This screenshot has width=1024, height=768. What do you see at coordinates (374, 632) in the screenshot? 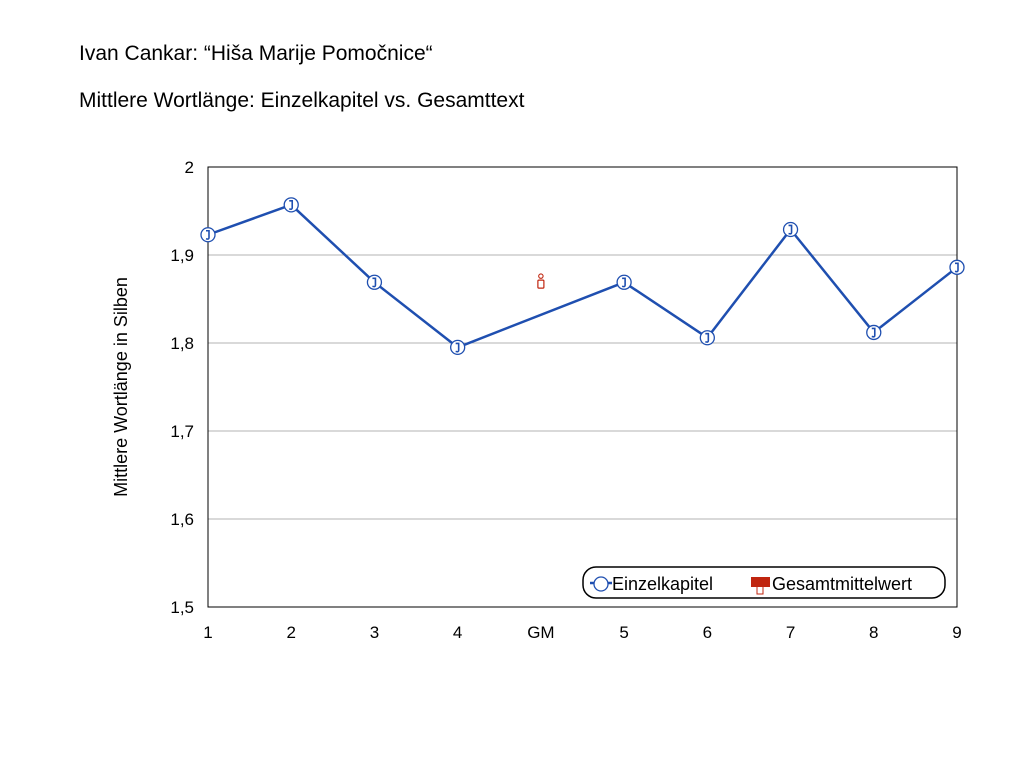
I see `x-tick-label: 3` at bounding box center [374, 632].